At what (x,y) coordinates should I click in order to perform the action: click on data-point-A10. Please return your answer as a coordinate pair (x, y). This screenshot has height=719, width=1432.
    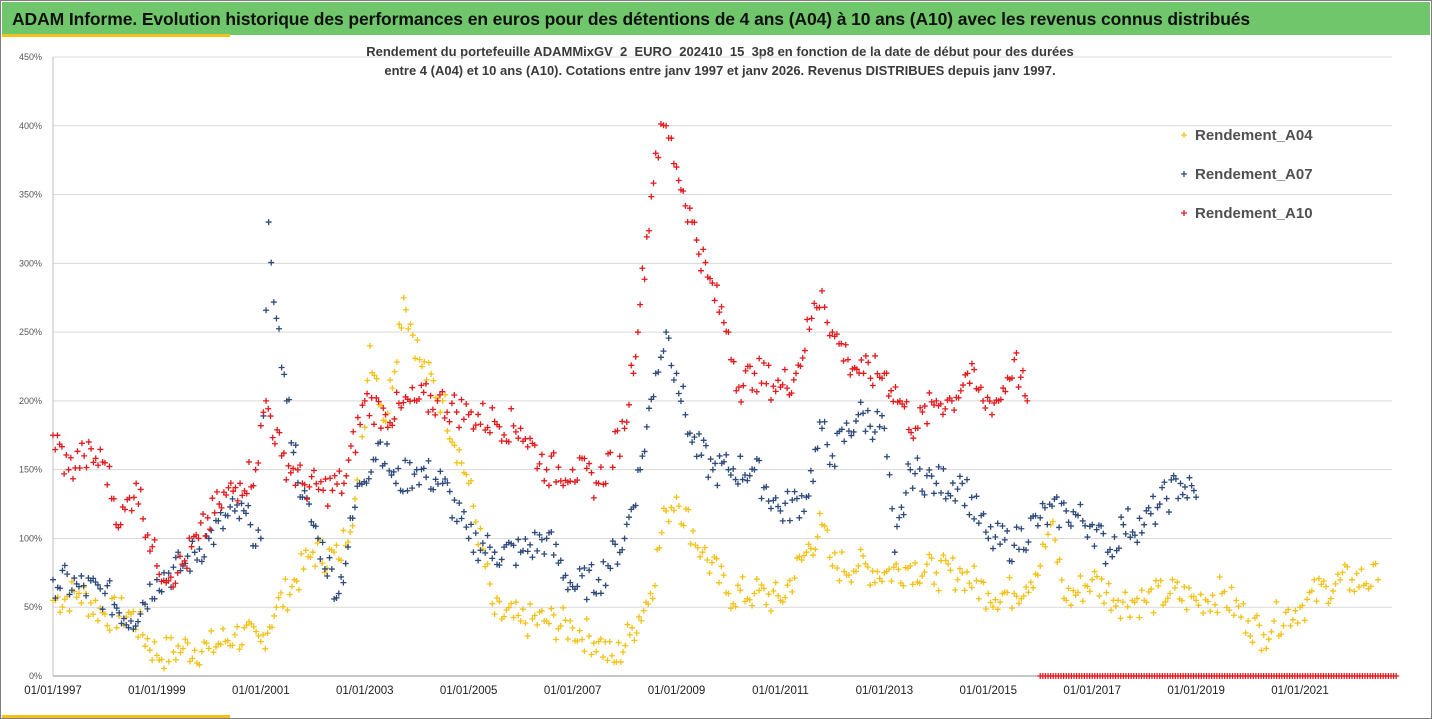
    Looking at the image, I should click on (120, 524).